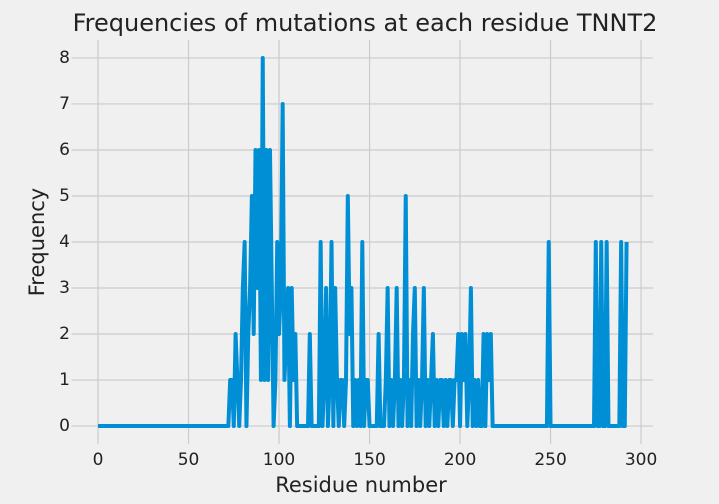 This screenshot has width=719, height=504. I want to click on y-tick-label: 0, so click(64, 426).